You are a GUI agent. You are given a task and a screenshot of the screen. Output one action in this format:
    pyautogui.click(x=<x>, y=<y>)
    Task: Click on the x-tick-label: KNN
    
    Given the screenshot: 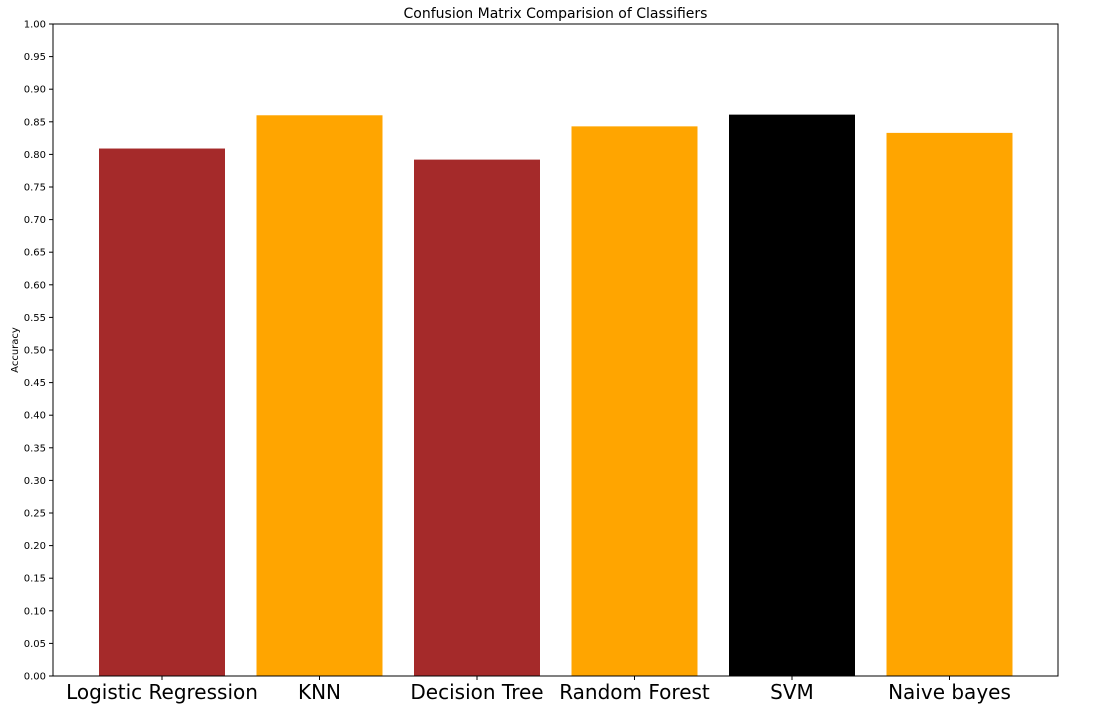 What is the action you would take?
    pyautogui.click(x=319, y=692)
    